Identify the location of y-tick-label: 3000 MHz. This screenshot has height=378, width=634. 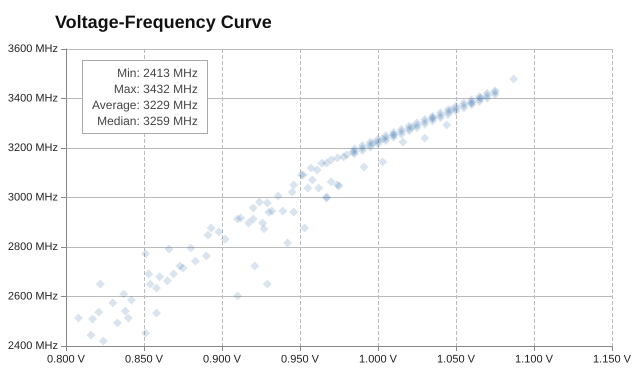
(33, 198).